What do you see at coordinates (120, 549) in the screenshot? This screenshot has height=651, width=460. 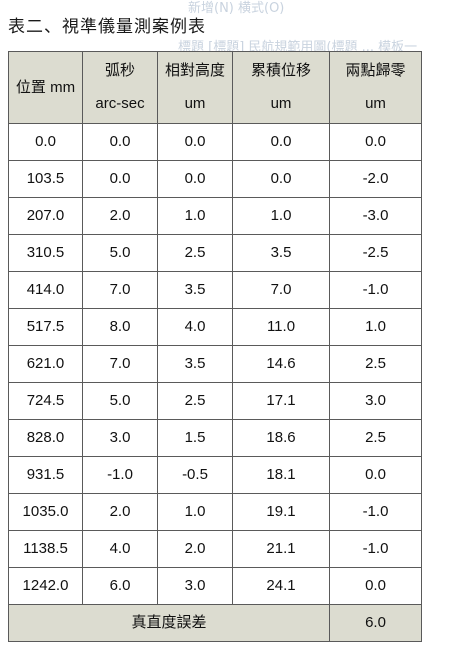 I see `cell-arc-sec: 4.0` at bounding box center [120, 549].